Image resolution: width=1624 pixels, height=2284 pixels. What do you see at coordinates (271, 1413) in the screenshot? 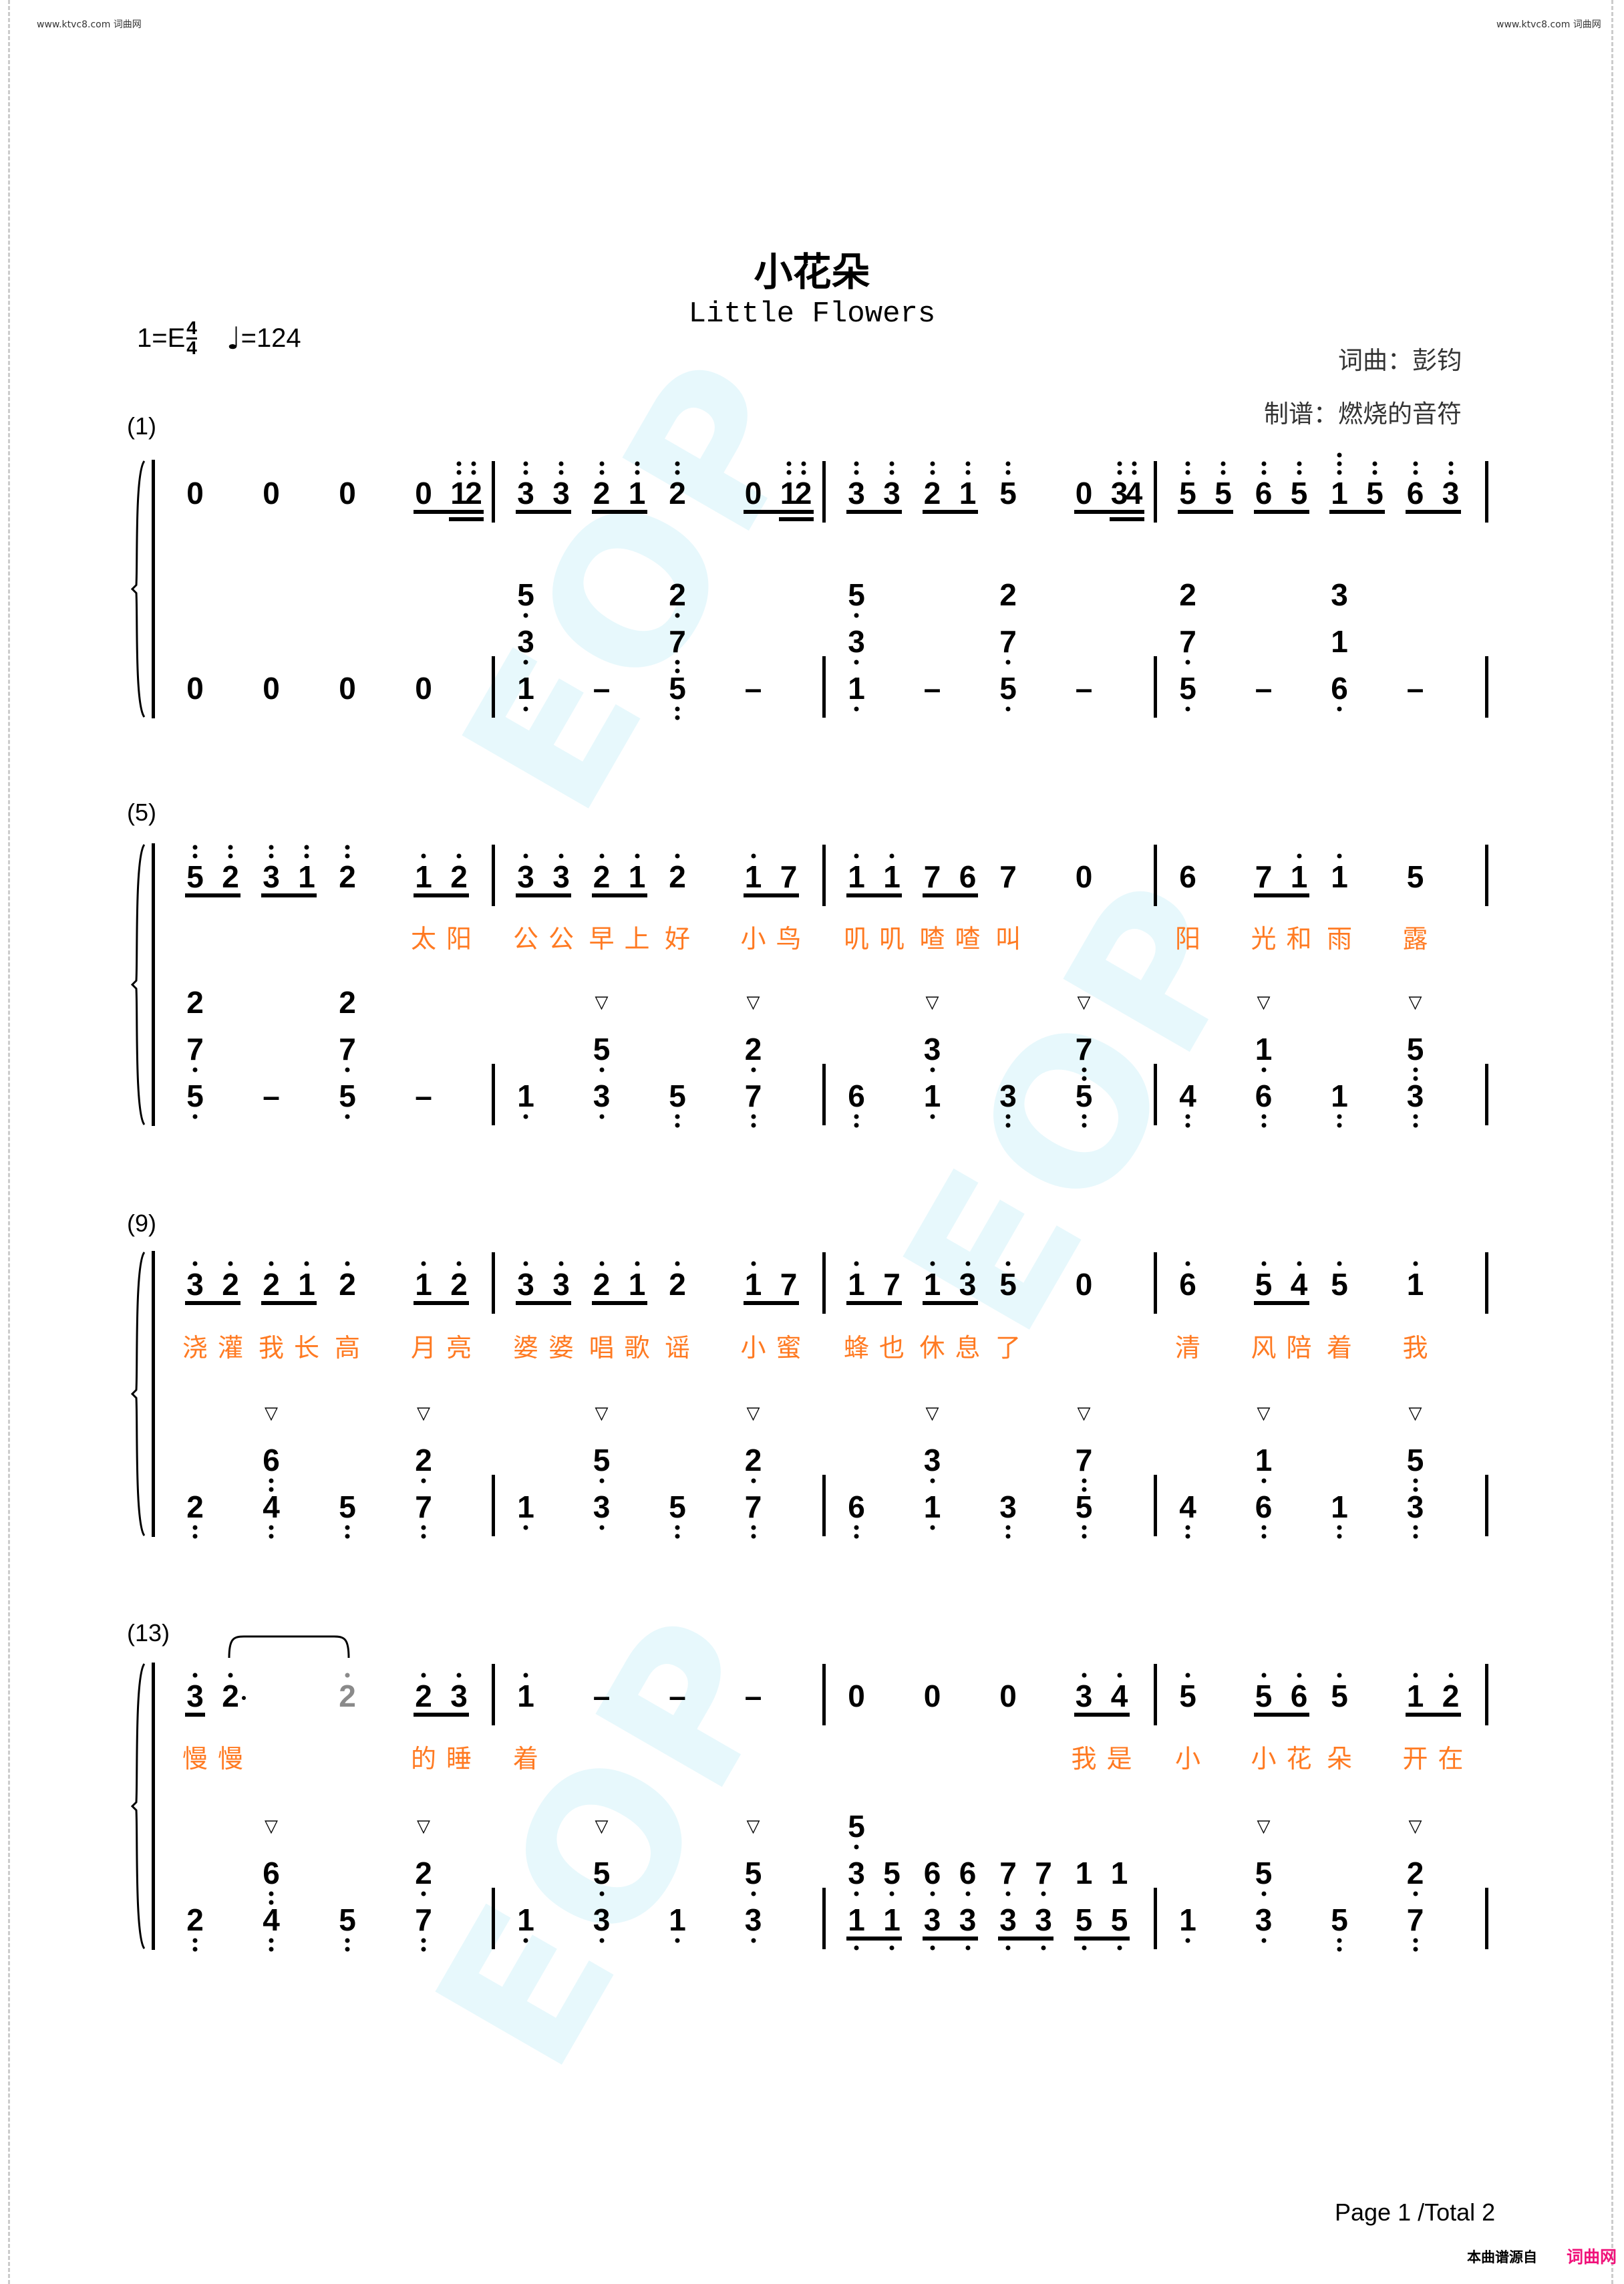
I see `accent-triangle-icon: ▽` at bounding box center [271, 1413].